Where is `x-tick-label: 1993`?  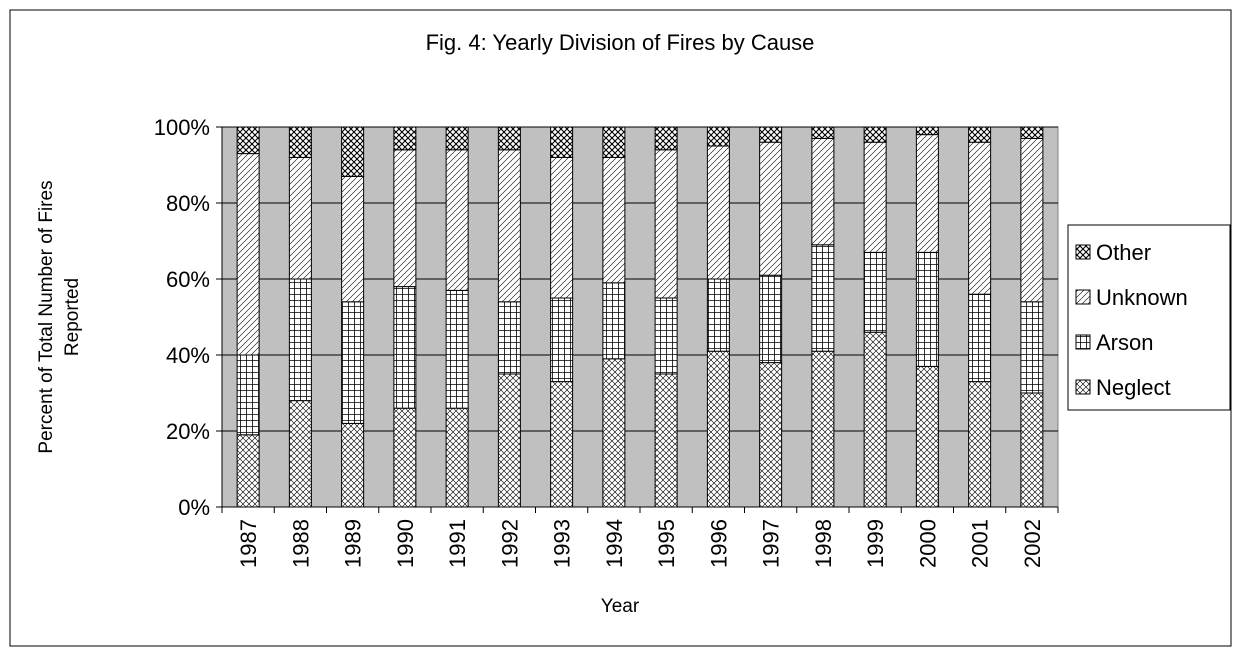 x-tick-label: 1993 is located at coordinates (562, 543).